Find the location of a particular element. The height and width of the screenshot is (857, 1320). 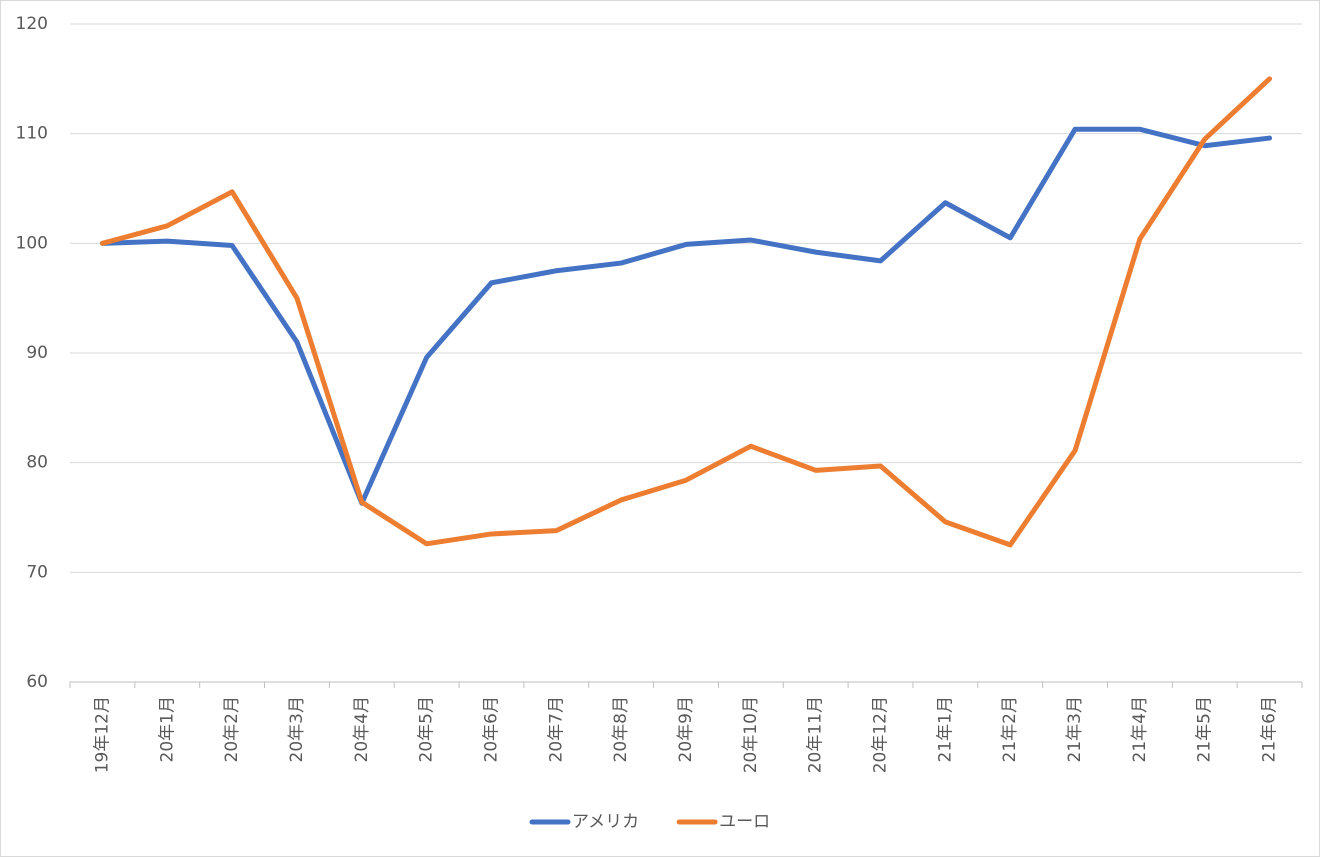

x-tick-label: 20年6月 is located at coordinates (491, 729).